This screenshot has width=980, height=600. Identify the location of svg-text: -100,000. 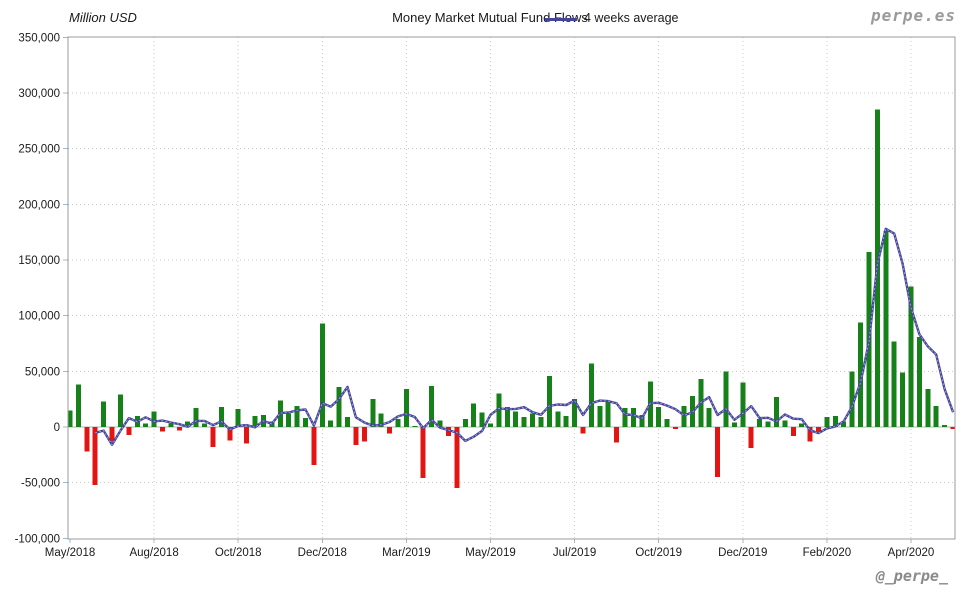
(37, 539).